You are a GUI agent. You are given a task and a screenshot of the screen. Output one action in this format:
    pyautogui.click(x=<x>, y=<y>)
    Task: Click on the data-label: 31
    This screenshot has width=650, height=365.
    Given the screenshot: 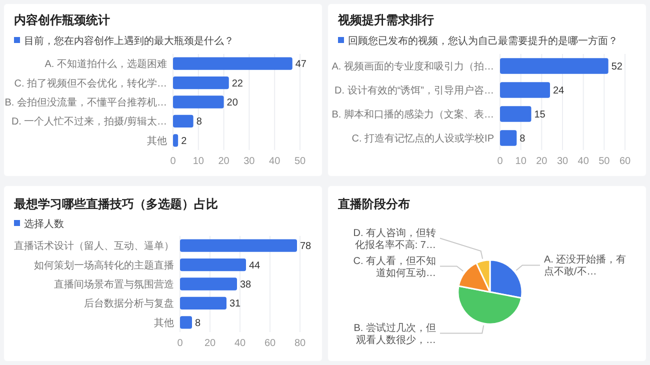 What is the action you would take?
    pyautogui.click(x=236, y=304)
    